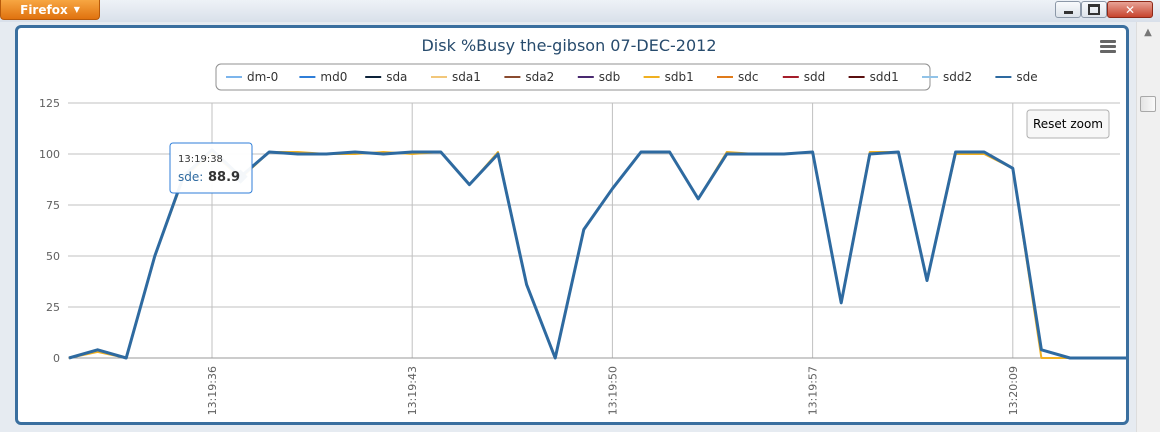 The width and height of the screenshot is (1160, 432). Describe the element at coordinates (212, 390) in the screenshot. I see `x-tick-label: 13:19:36` at that location.